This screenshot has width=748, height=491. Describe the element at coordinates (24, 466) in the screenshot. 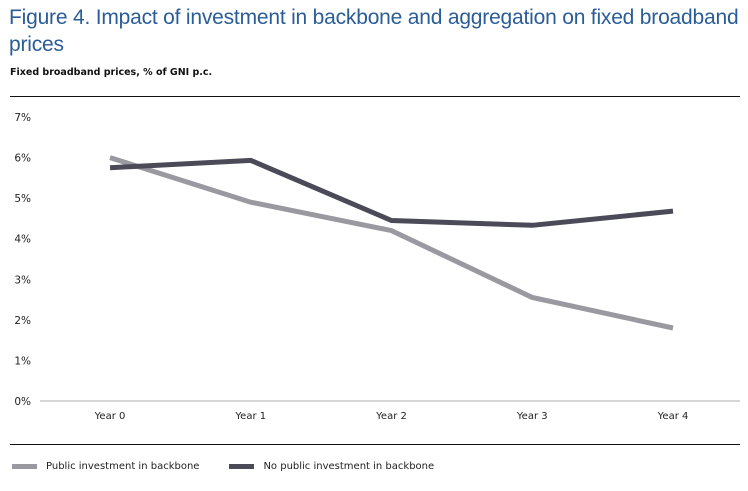

I see `legend-swatch-public` at that location.